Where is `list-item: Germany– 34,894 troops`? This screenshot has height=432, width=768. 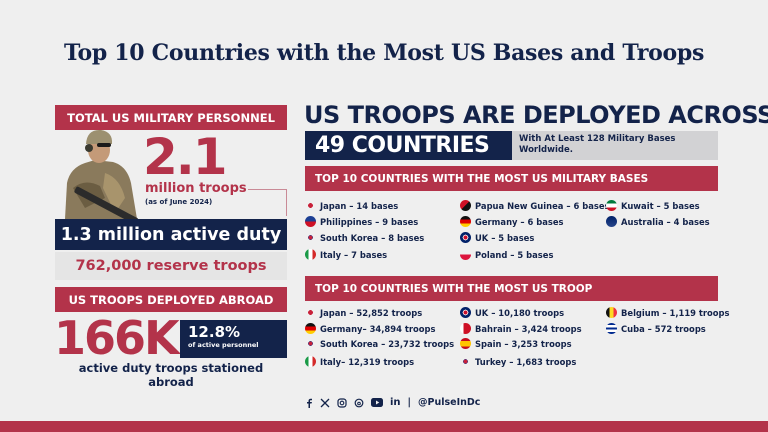 list-item: Germany– 34,894 troops is located at coordinates (370, 328).